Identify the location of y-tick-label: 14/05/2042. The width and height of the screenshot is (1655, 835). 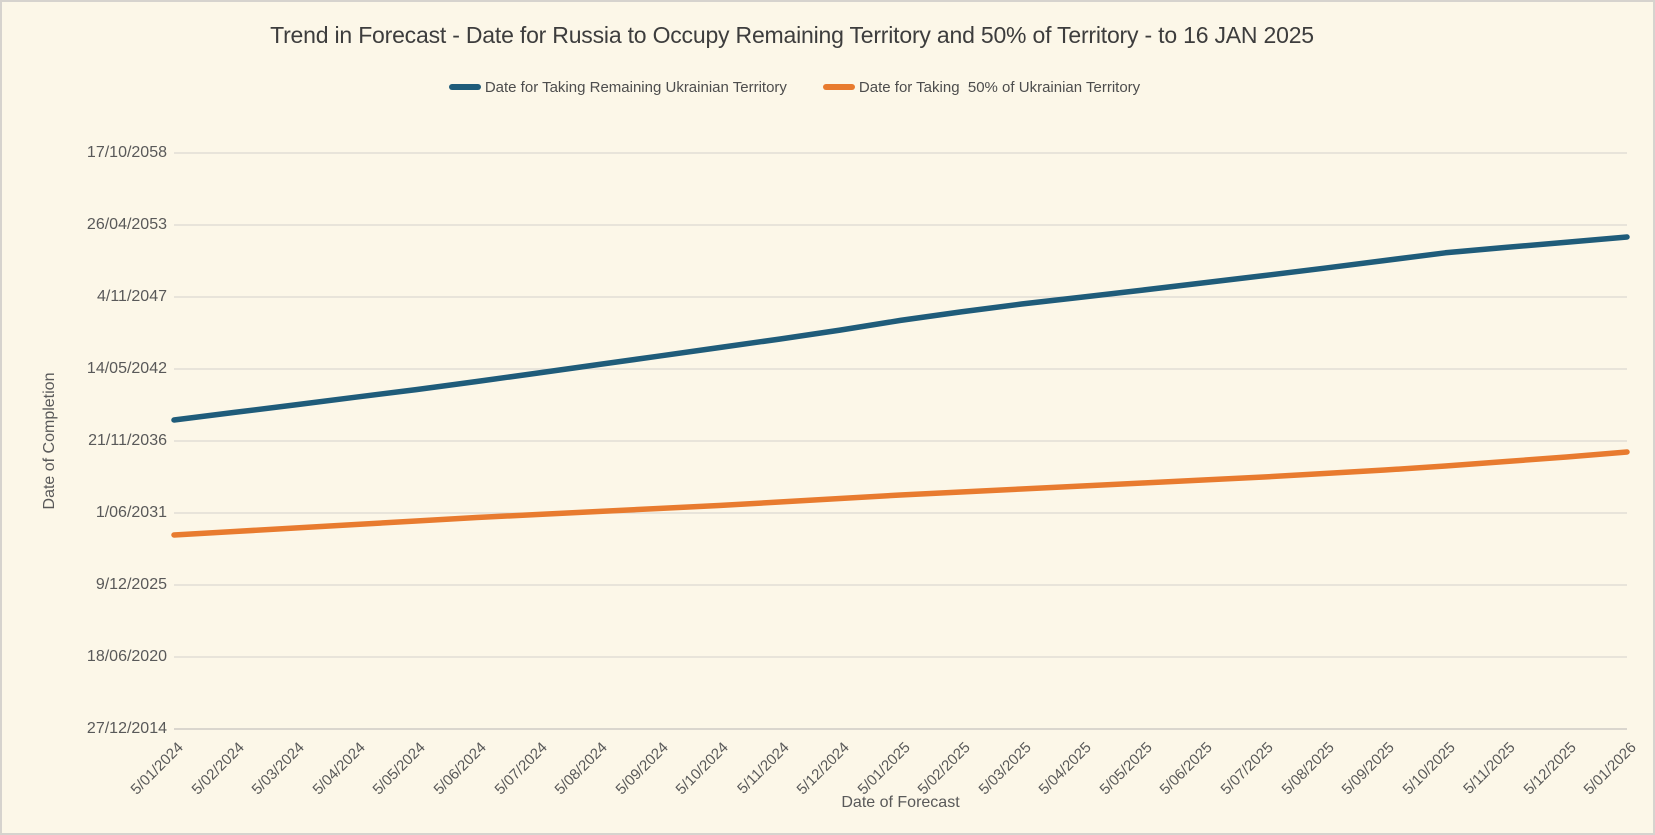
(126, 368).